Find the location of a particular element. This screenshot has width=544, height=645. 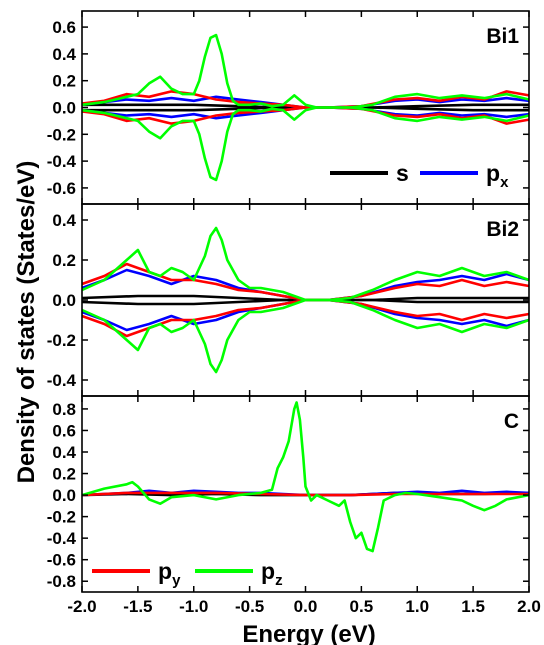

legend-label: pz is located at coordinates (272, 573).